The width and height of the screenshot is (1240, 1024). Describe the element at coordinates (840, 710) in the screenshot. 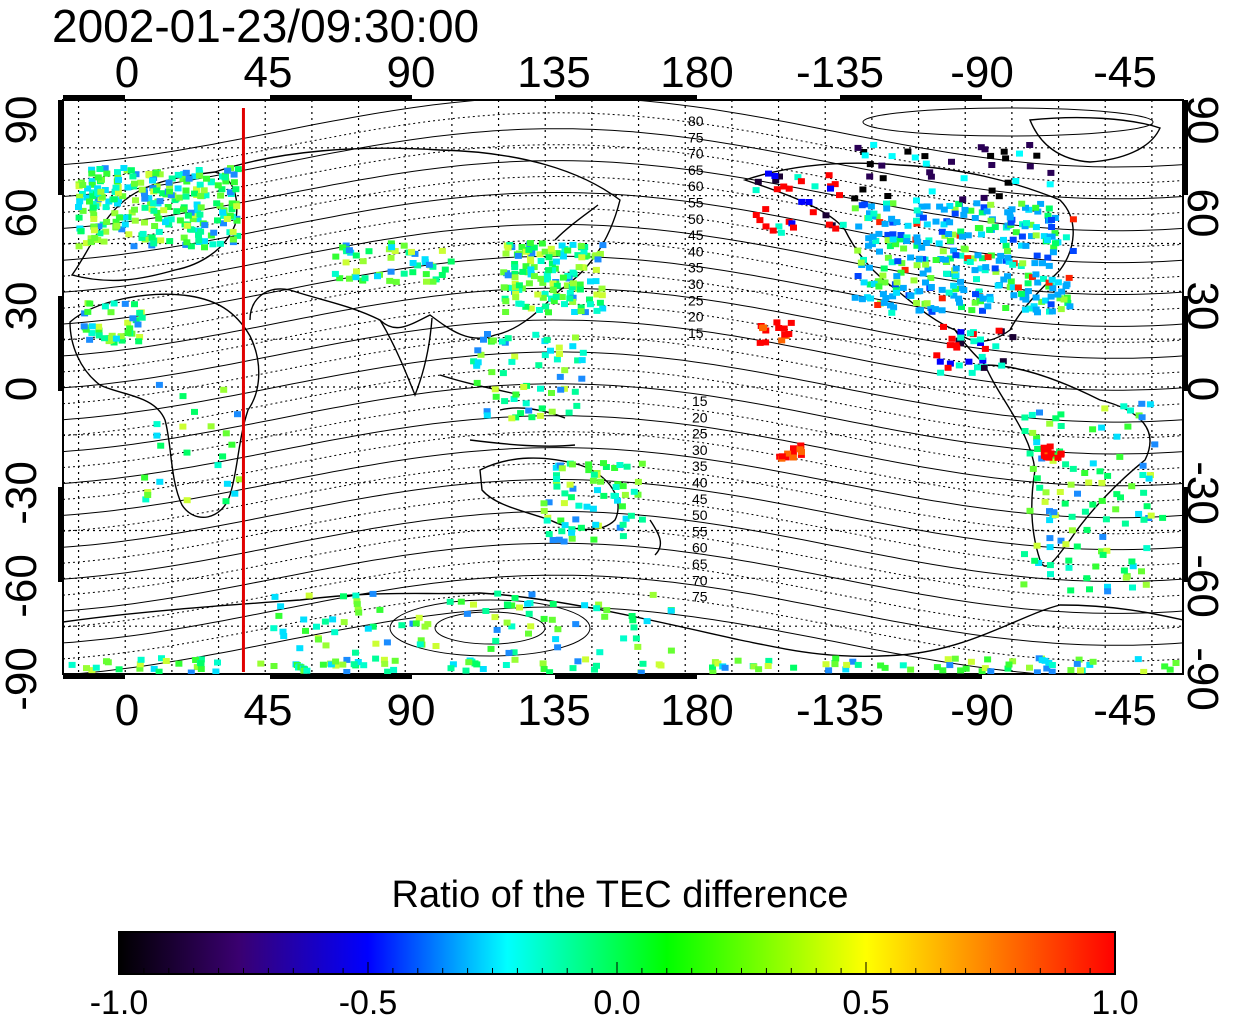

I see `lon-tick-bottom: -135` at that location.